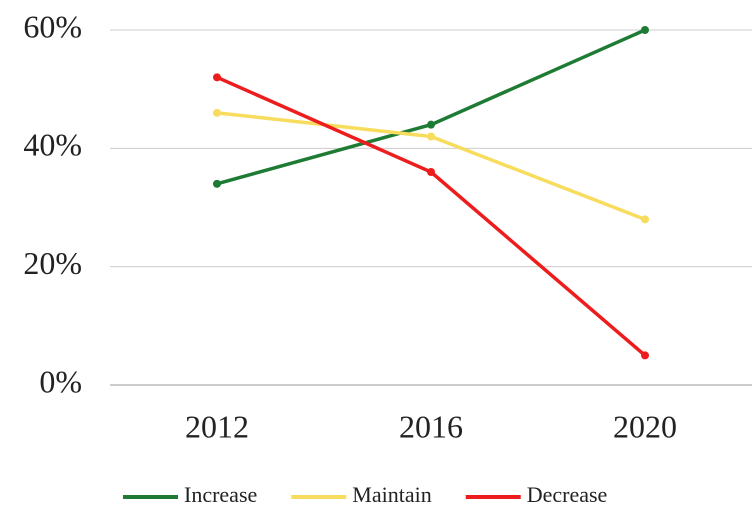 The image size is (753, 517). What do you see at coordinates (391, 494) in the screenshot?
I see `legend-label: Maintain` at bounding box center [391, 494].